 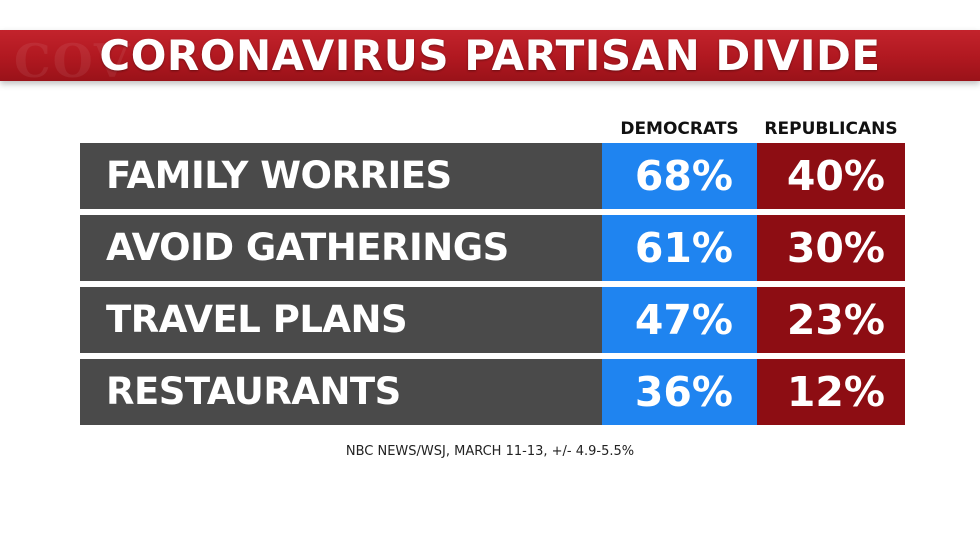 I want to click on row-label: RESTAURANTS, so click(x=341, y=392).